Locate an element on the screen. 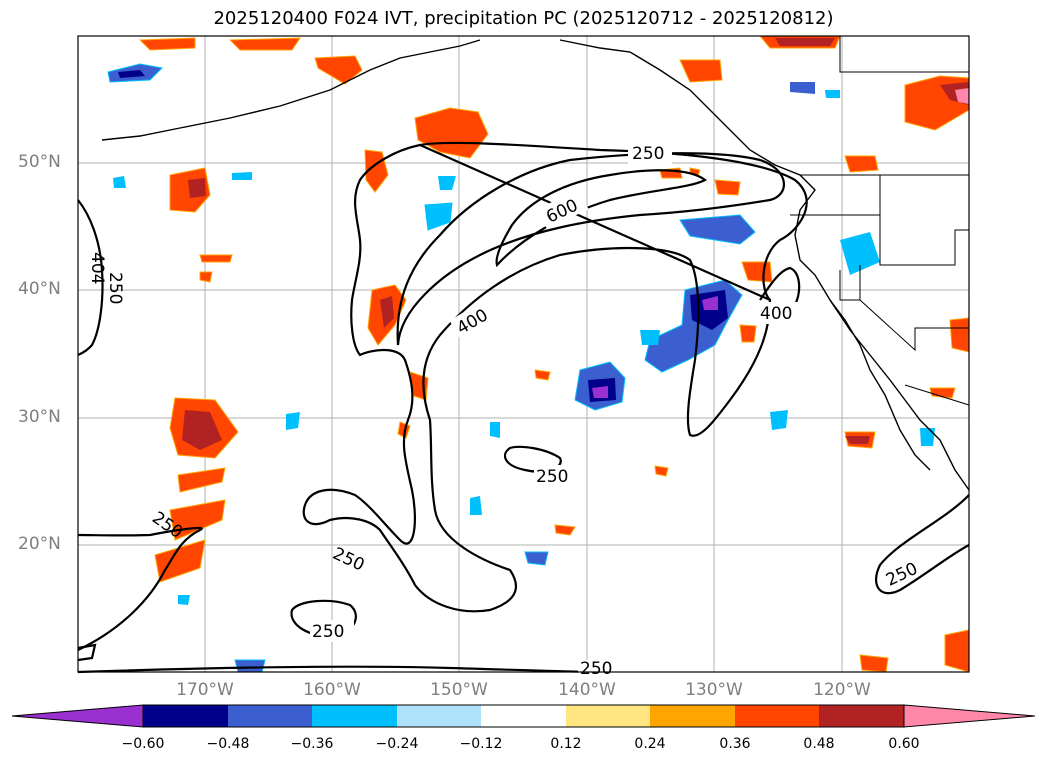 The width and height of the screenshot is (1047, 765). lon-label: 170°W is located at coordinates (205, 690).